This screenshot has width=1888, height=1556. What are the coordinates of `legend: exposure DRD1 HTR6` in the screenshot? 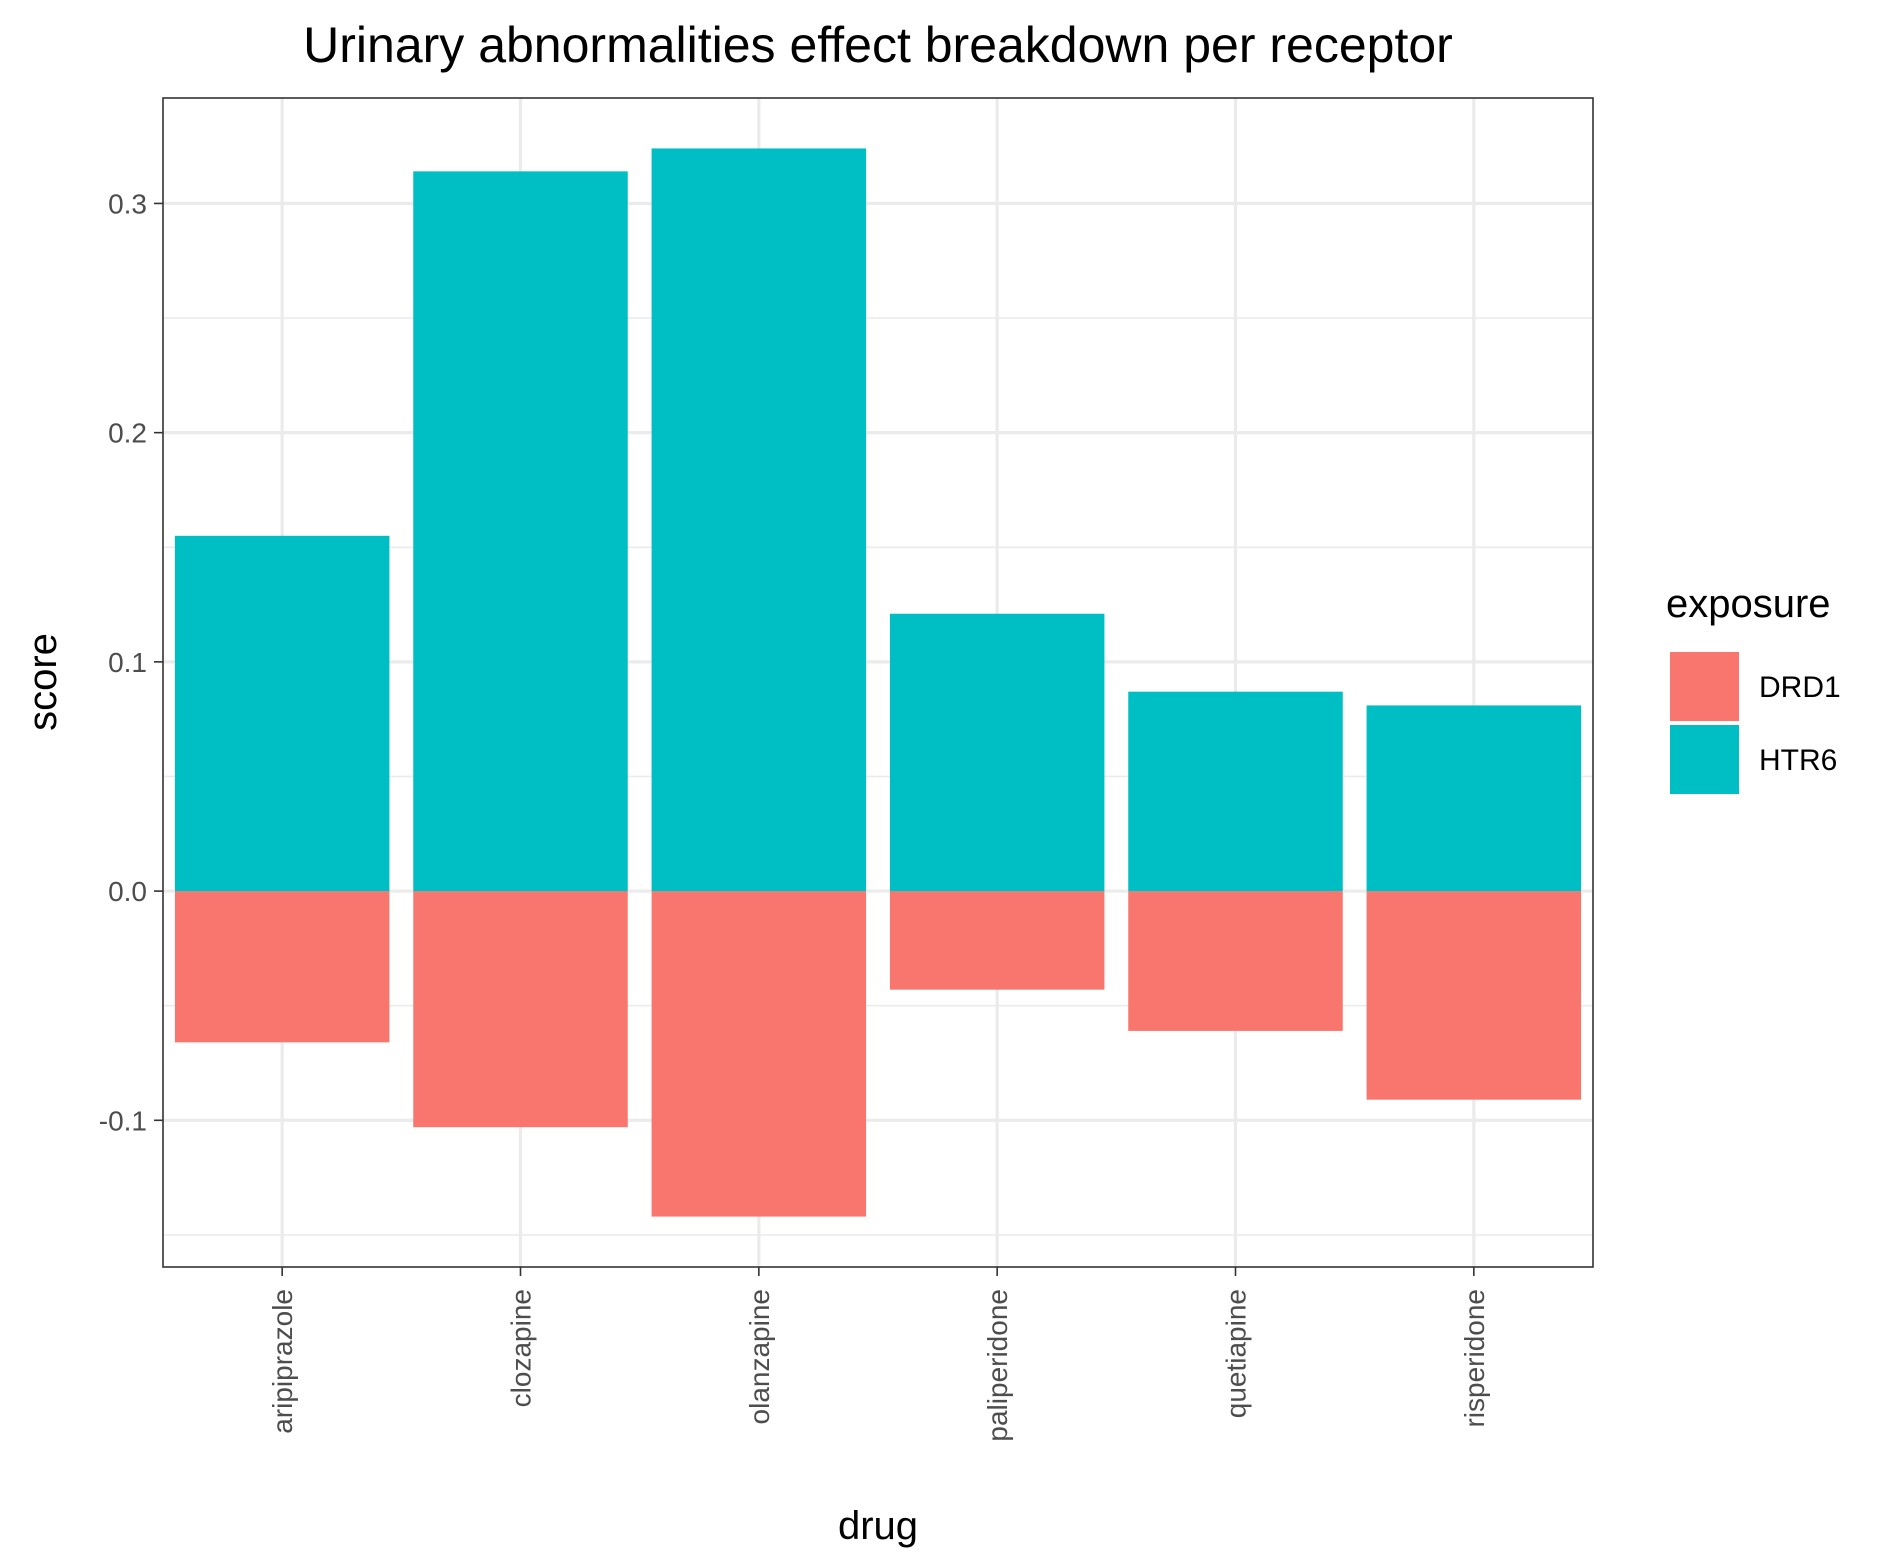 It's located at (1753, 688).